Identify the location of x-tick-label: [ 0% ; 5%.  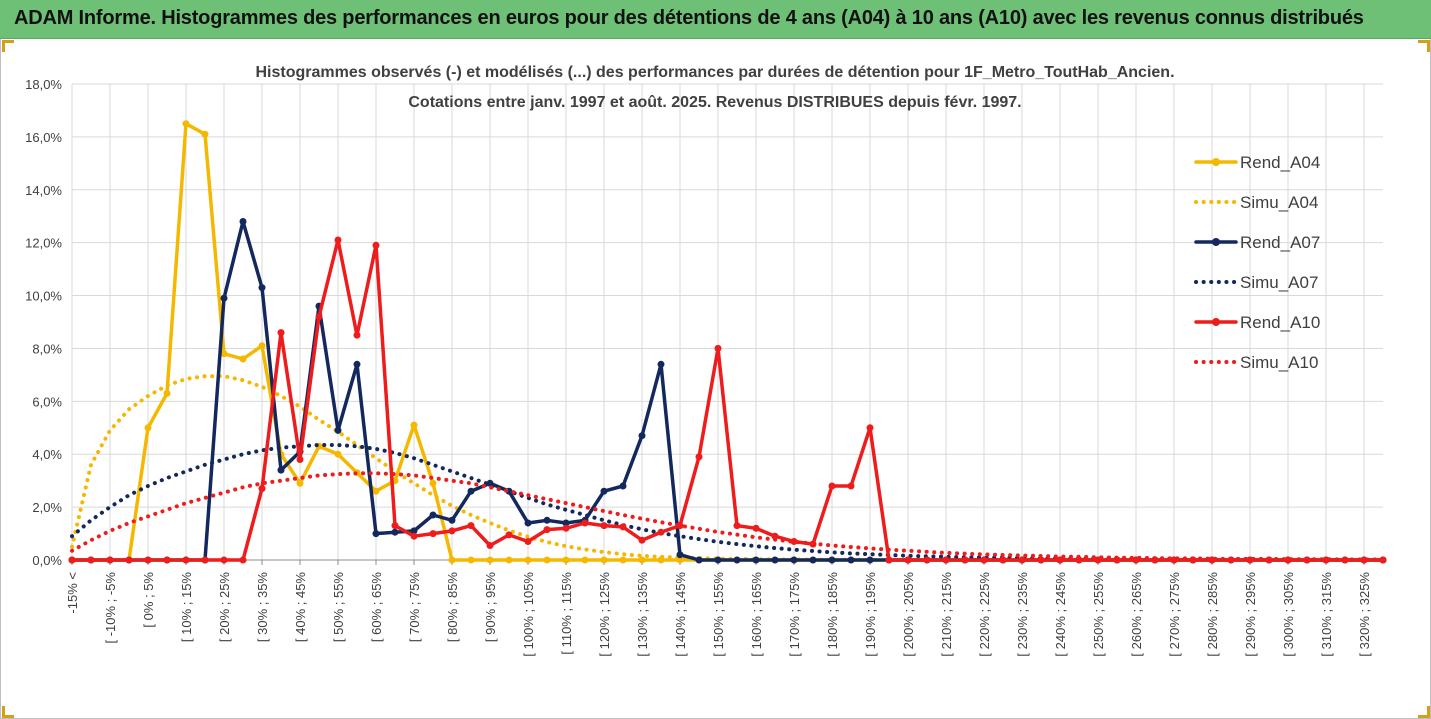
(148, 600).